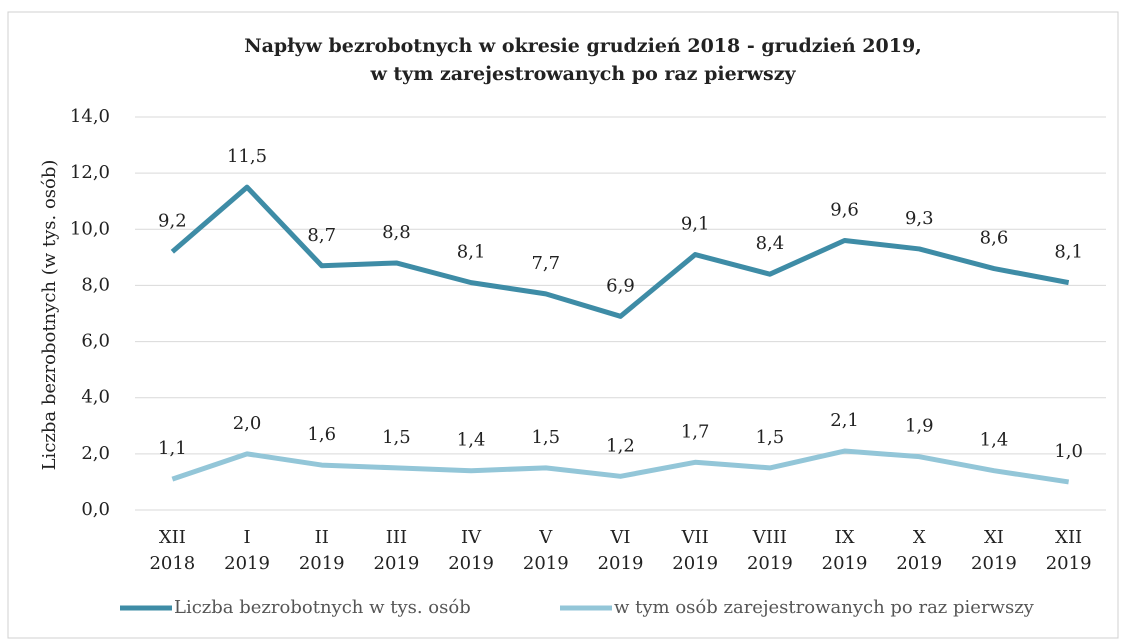 This screenshot has height=639, width=1125. Describe the element at coordinates (919, 218) in the screenshot. I see `data-label: 9,3` at that location.